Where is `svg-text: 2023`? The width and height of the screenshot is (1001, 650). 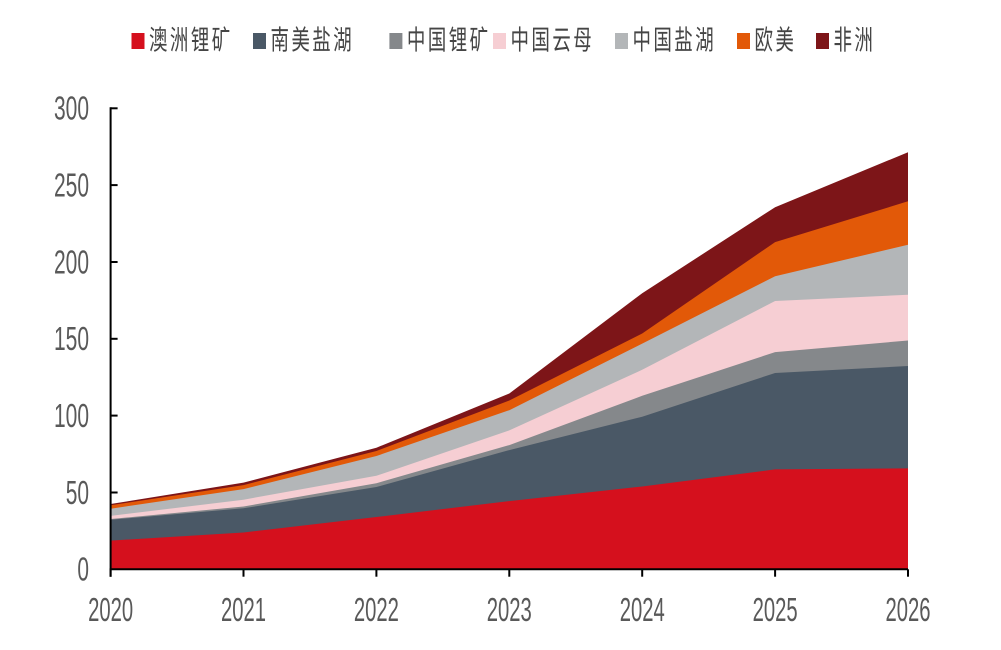 svg-text: 2023 is located at coordinates (509, 610).